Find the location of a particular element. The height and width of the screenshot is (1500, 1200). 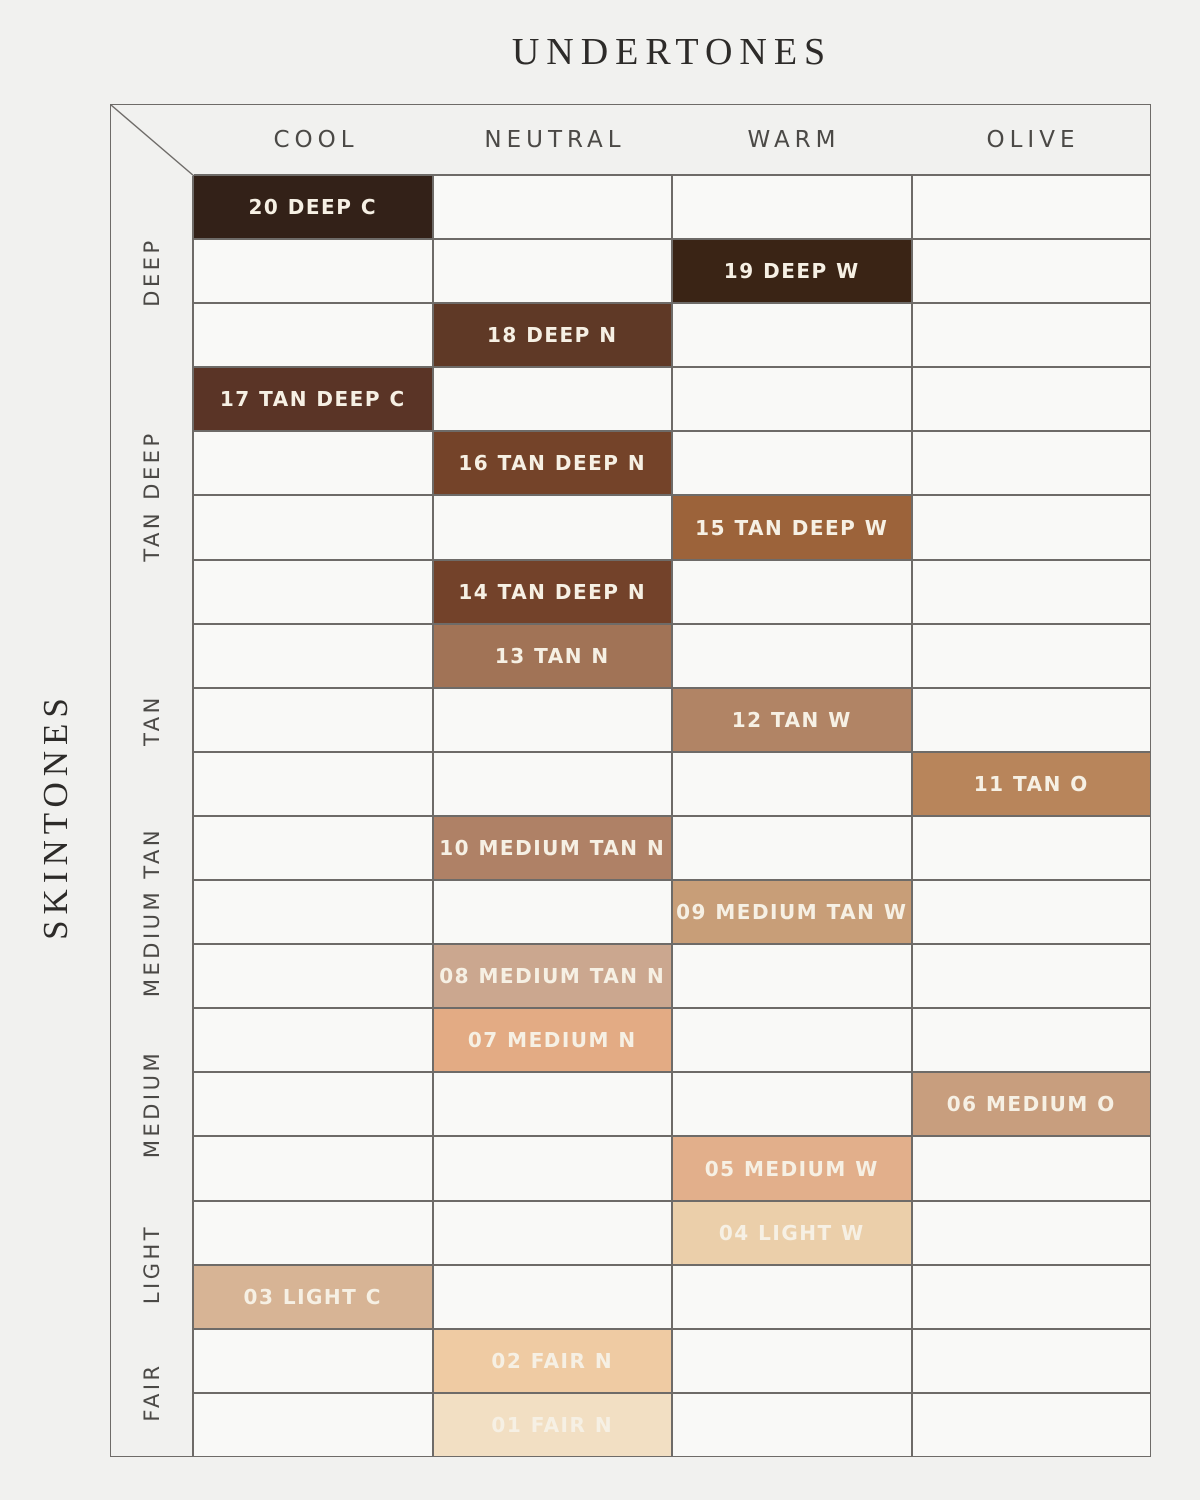

row-group-medium: MEDIUM is located at coordinates (151, 1104).